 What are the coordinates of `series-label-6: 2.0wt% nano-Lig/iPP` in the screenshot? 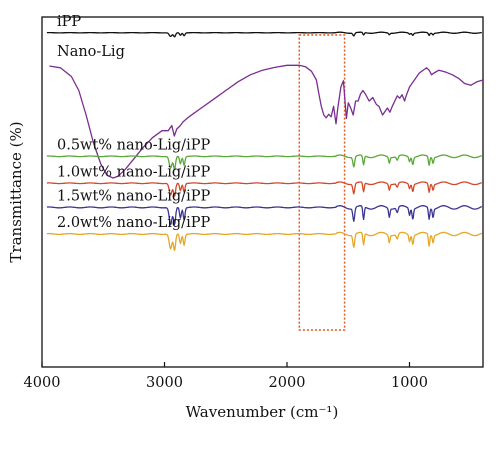 It's located at (133, 223).